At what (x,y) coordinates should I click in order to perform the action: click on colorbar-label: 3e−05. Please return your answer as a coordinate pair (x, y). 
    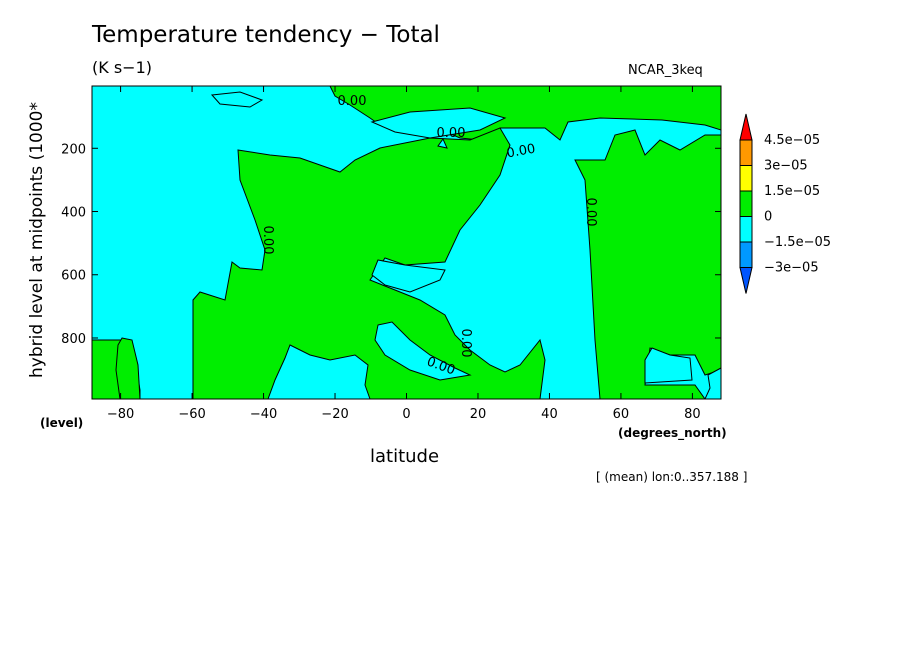
    Looking at the image, I should click on (786, 166).